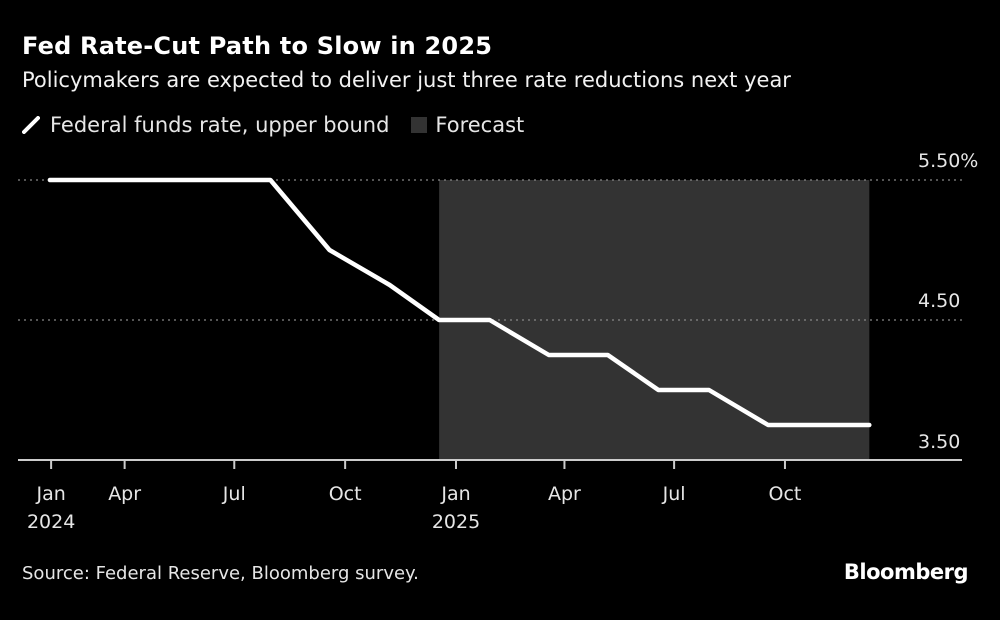 This screenshot has width=1000, height=620. What do you see at coordinates (948, 161) in the screenshot?
I see `y-tick-label: 5.50%` at bounding box center [948, 161].